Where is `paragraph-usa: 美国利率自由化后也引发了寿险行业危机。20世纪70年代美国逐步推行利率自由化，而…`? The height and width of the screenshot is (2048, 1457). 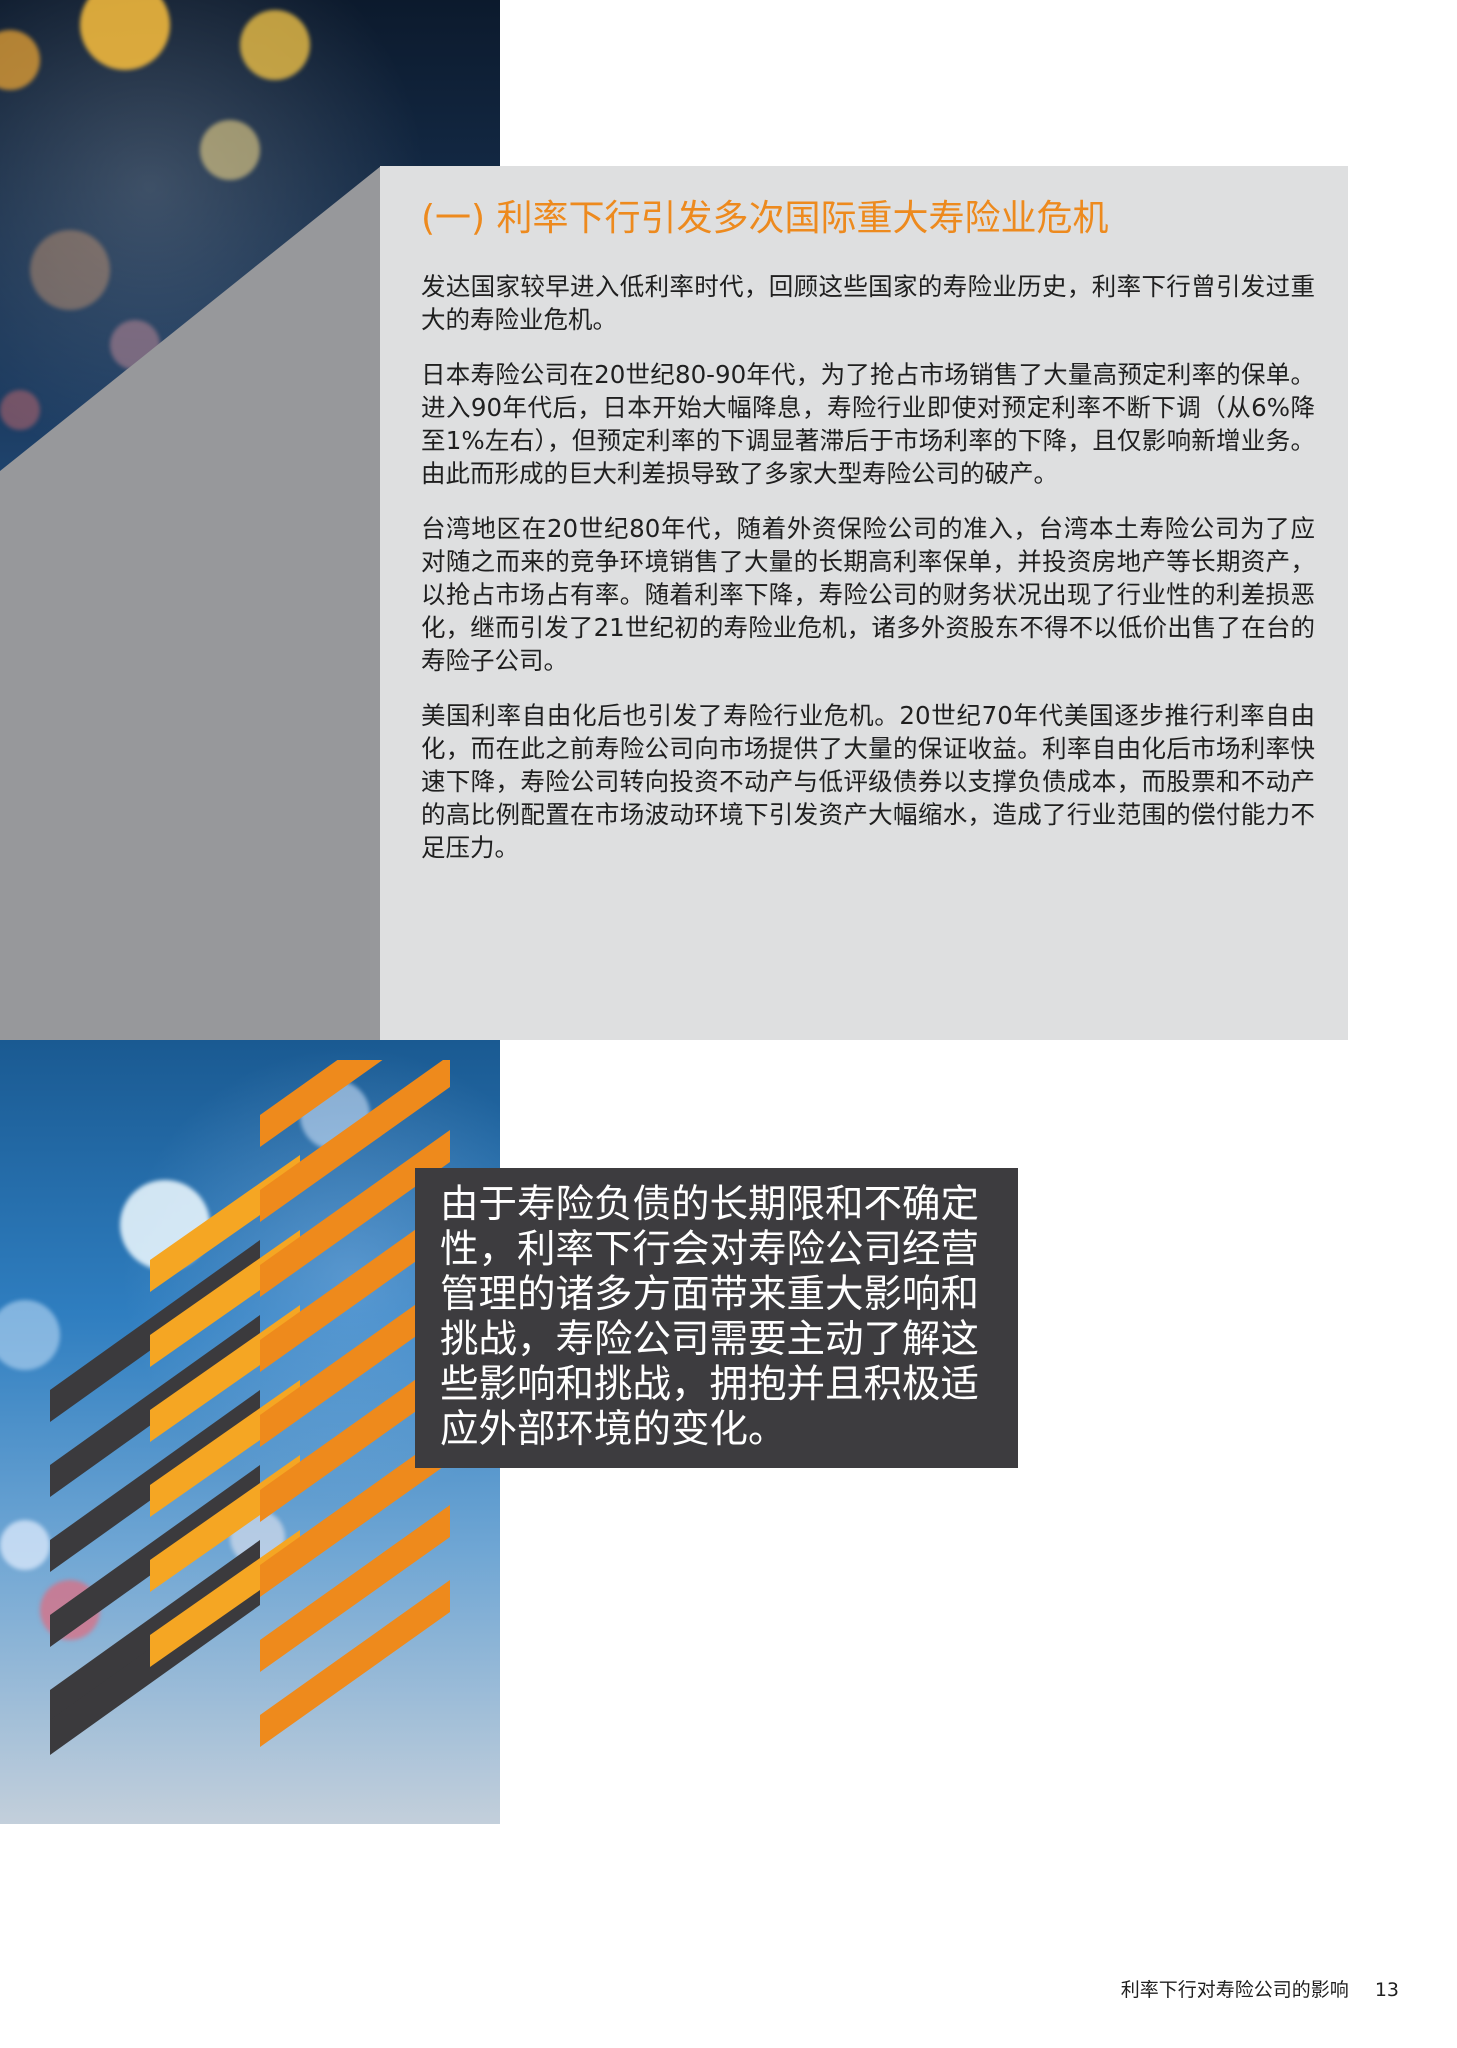 paragraph-usa: 美国利率自由化后也引发了寿险行业危机。20世纪70年代美国逐步推行利率自由化，而… is located at coordinates (868, 781).